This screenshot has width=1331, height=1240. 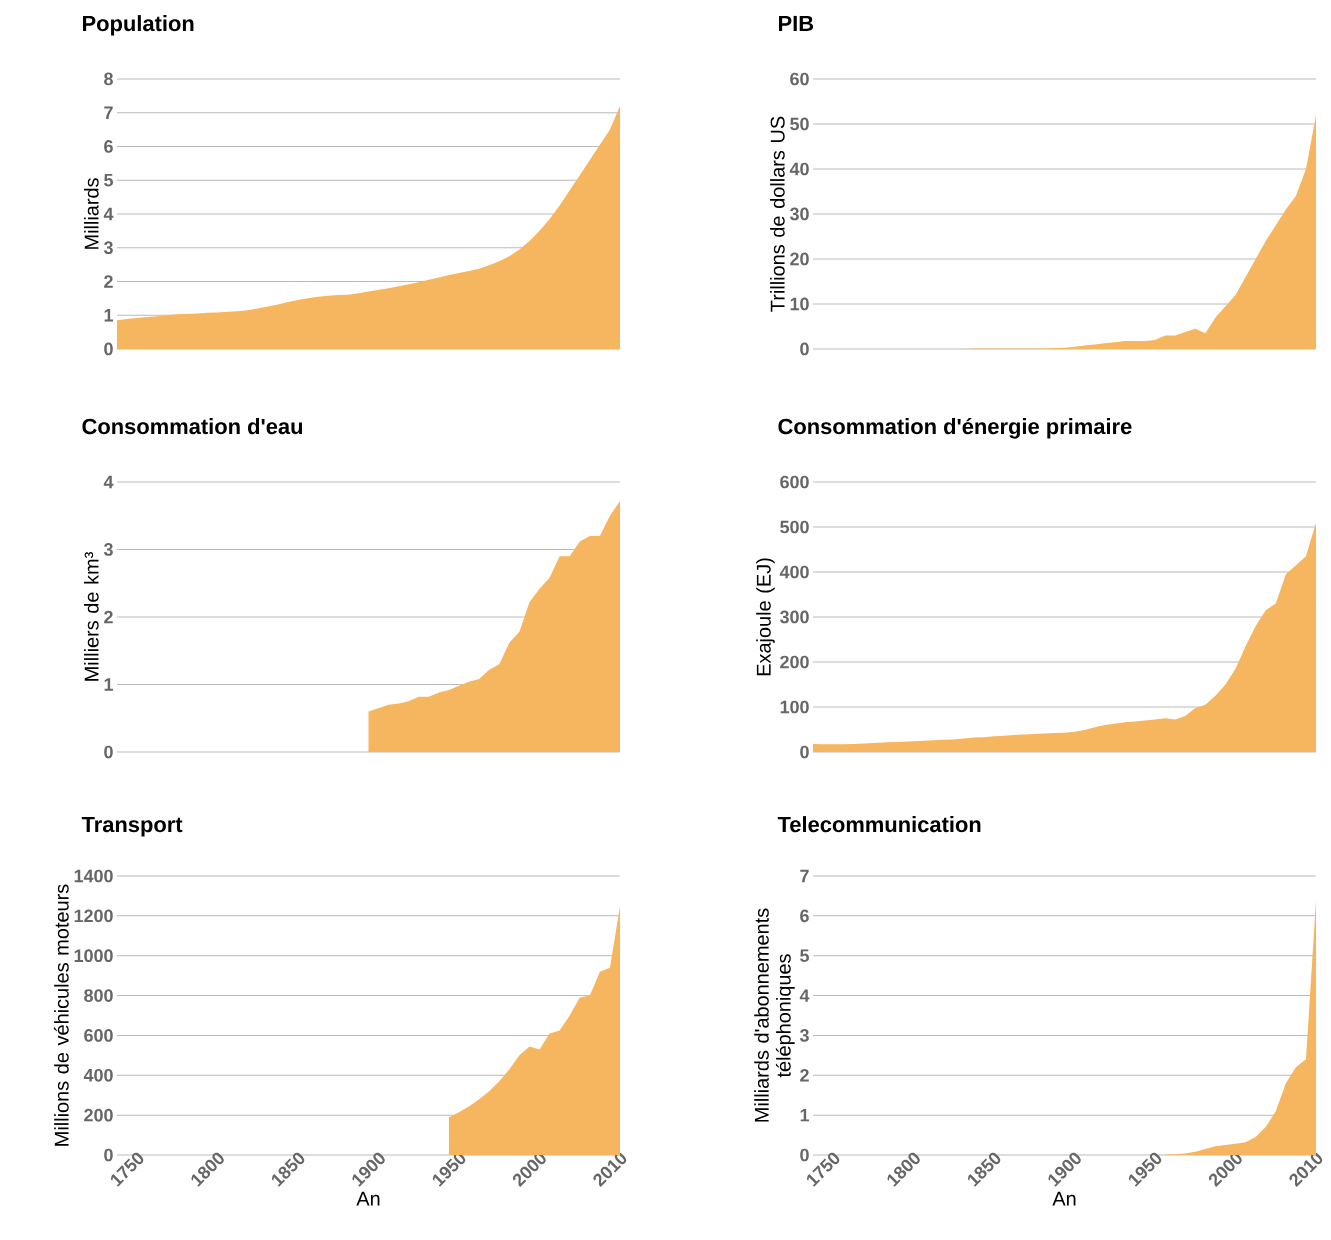 I want to click on y-tick-label: 20, so click(x=799, y=259).